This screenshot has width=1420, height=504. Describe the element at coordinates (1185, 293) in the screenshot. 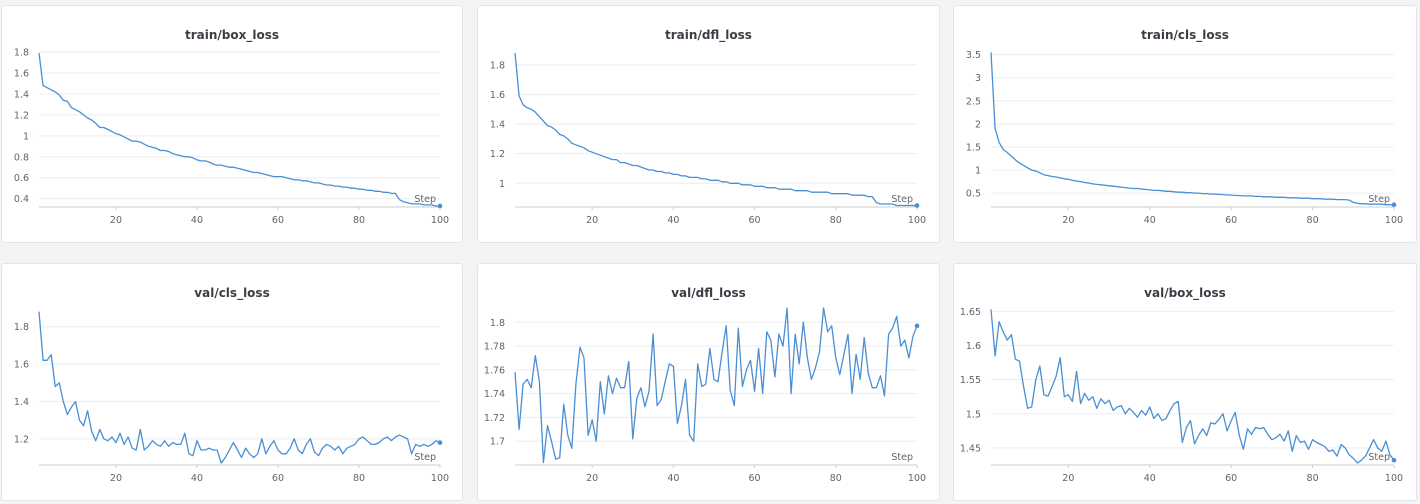

I see `chart-title: val/box_loss` at that location.